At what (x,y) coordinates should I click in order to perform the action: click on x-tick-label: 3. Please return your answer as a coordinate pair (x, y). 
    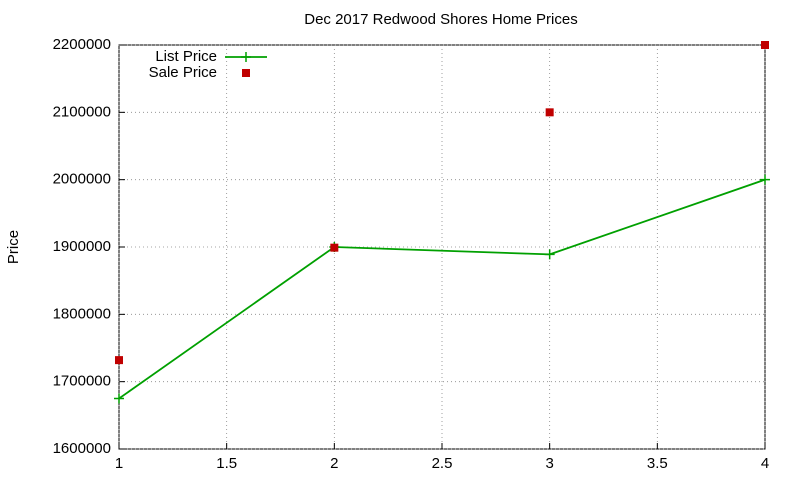
    Looking at the image, I should click on (549, 463).